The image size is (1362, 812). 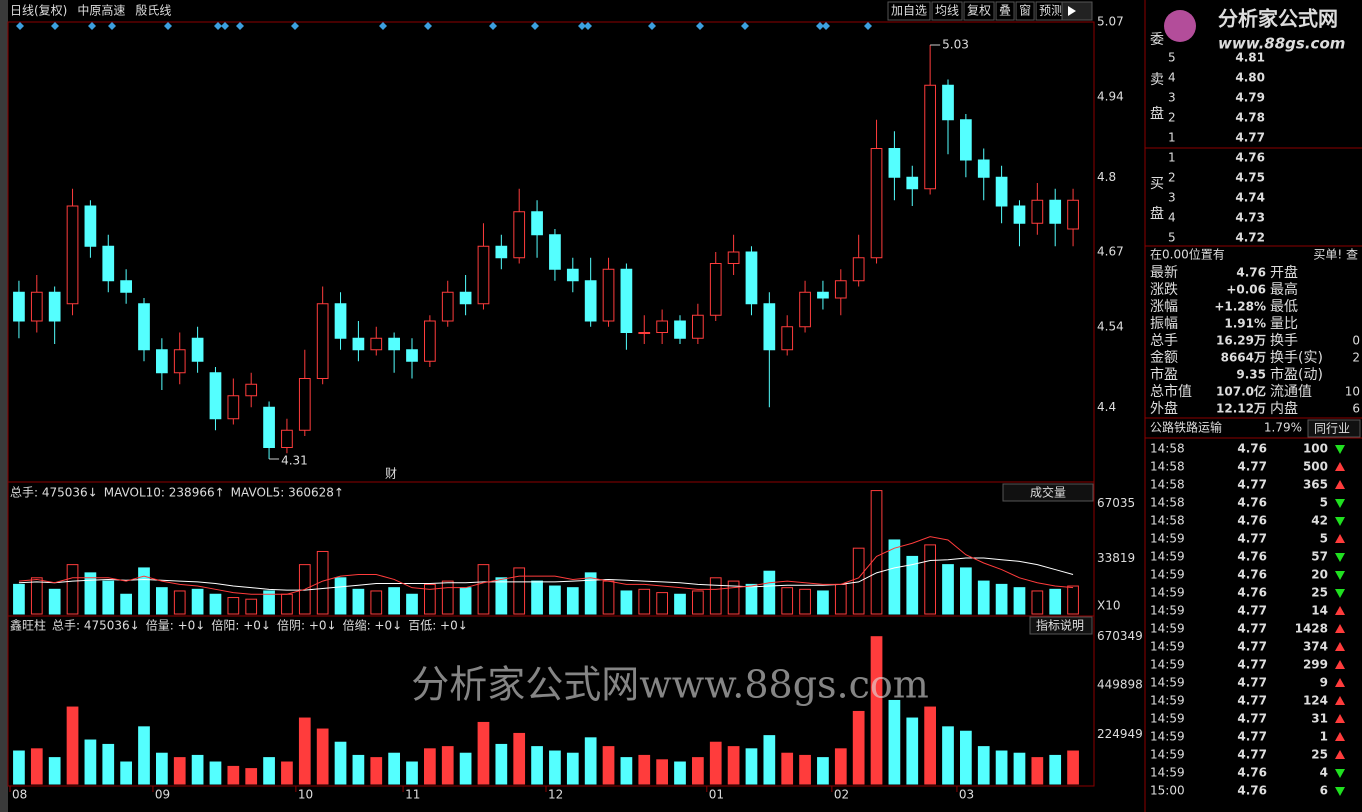 I want to click on button-label: 指标说明, so click(x=1060, y=625).